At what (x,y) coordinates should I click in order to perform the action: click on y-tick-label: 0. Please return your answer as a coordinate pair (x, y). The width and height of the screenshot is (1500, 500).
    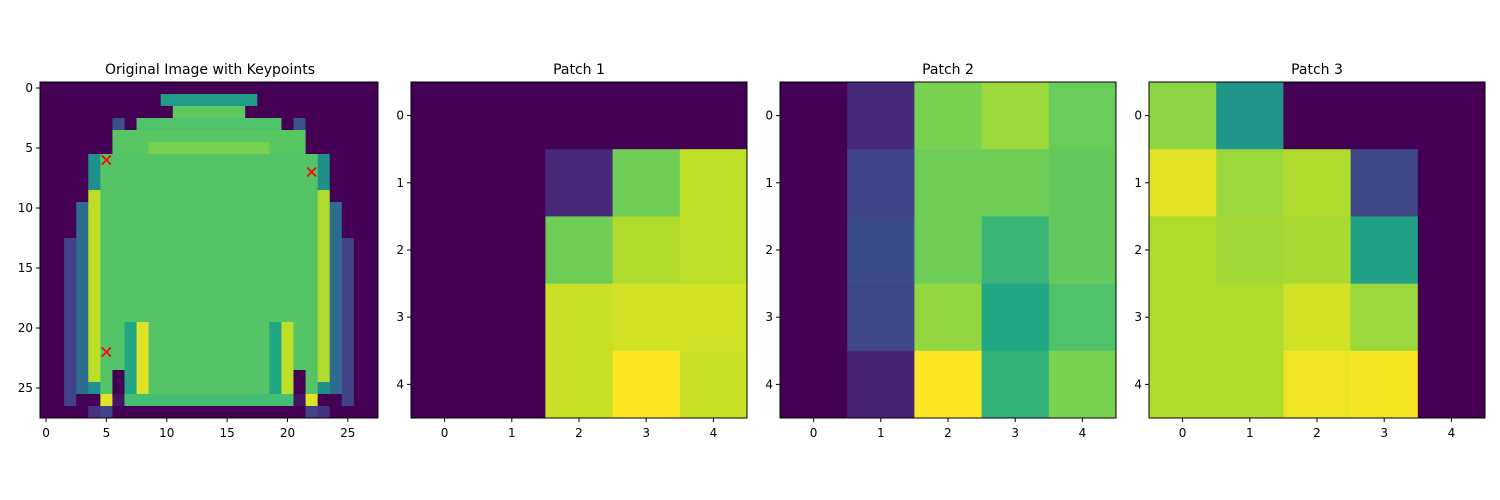
    Looking at the image, I should click on (29, 88).